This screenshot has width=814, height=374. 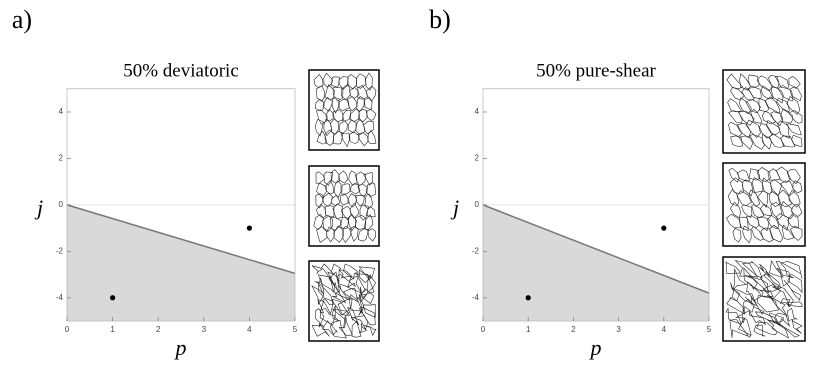 What do you see at coordinates (596, 70) in the screenshot?
I see `chart-title: 50% pure-shear` at bounding box center [596, 70].